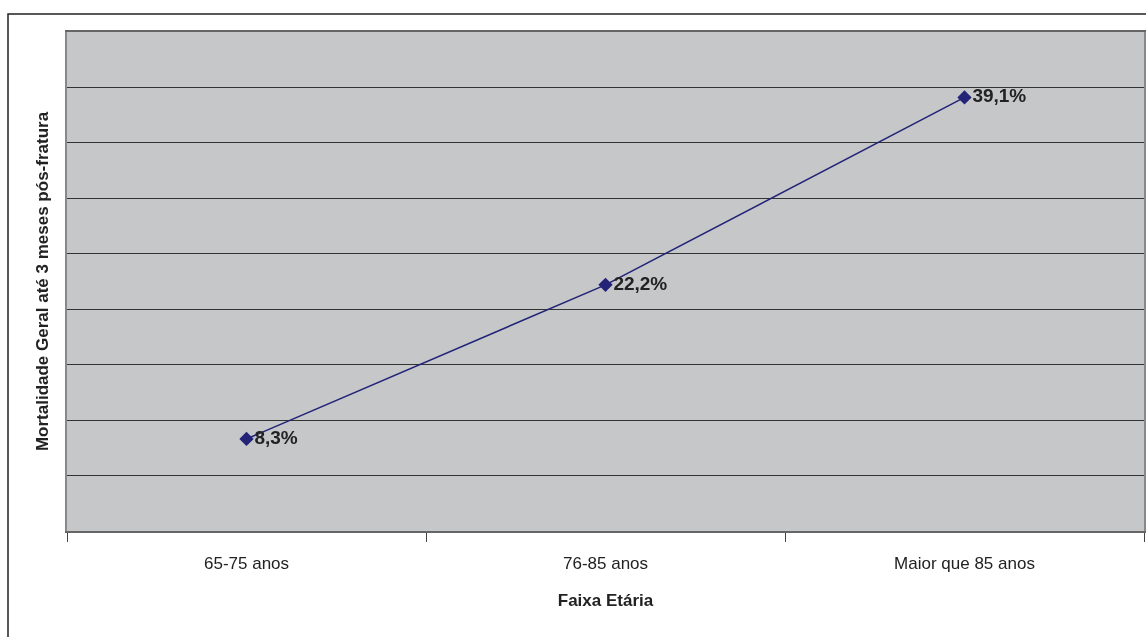 The width and height of the screenshot is (1146, 637). I want to click on data-label: 39,1%, so click(999, 96).